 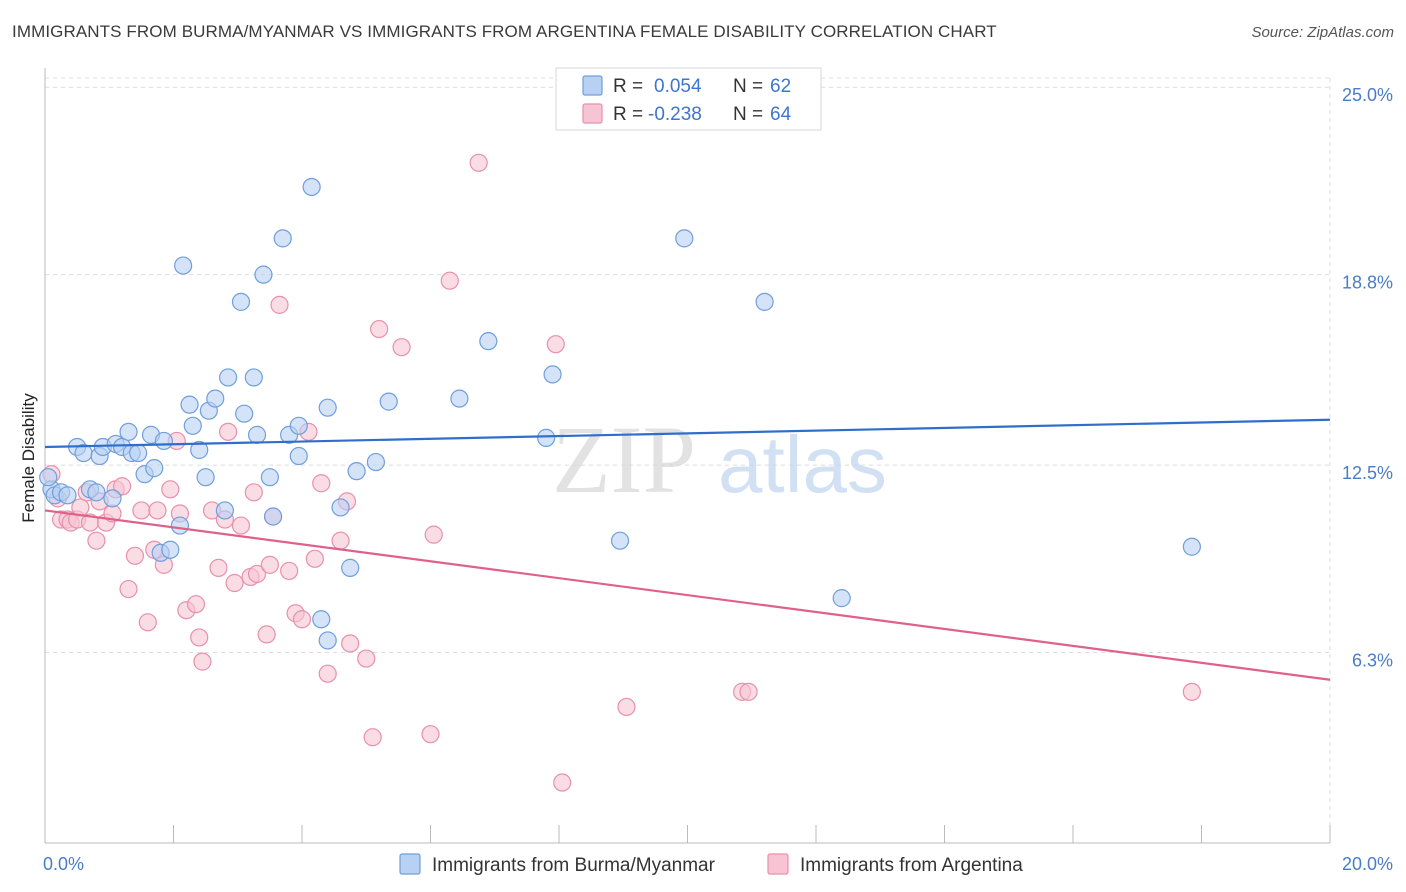 I want to click on y-tick-label: 18.8%, so click(x=1367, y=283).